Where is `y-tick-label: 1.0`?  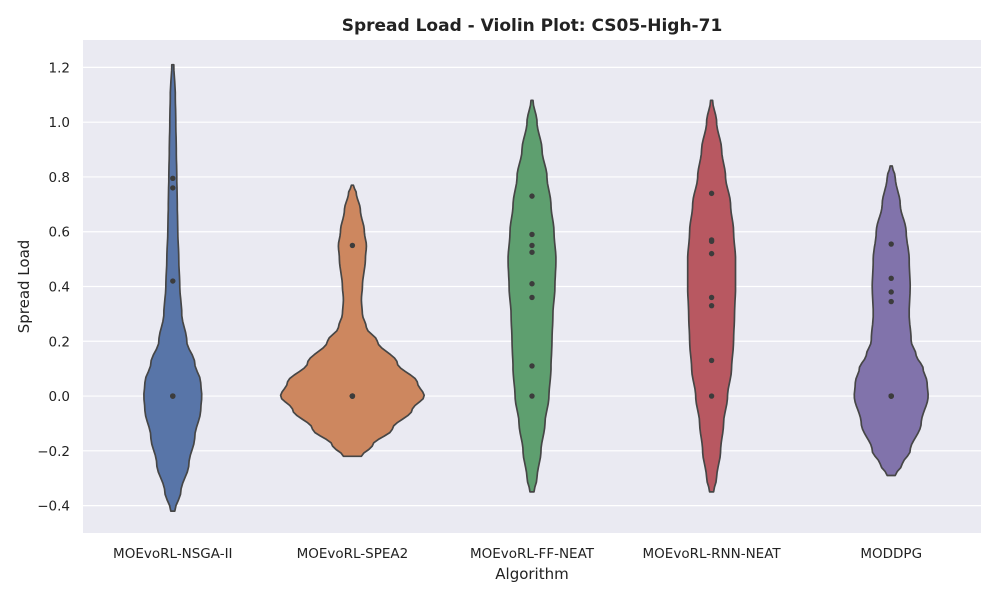
y-tick-label: 1.0 is located at coordinates (59, 123).